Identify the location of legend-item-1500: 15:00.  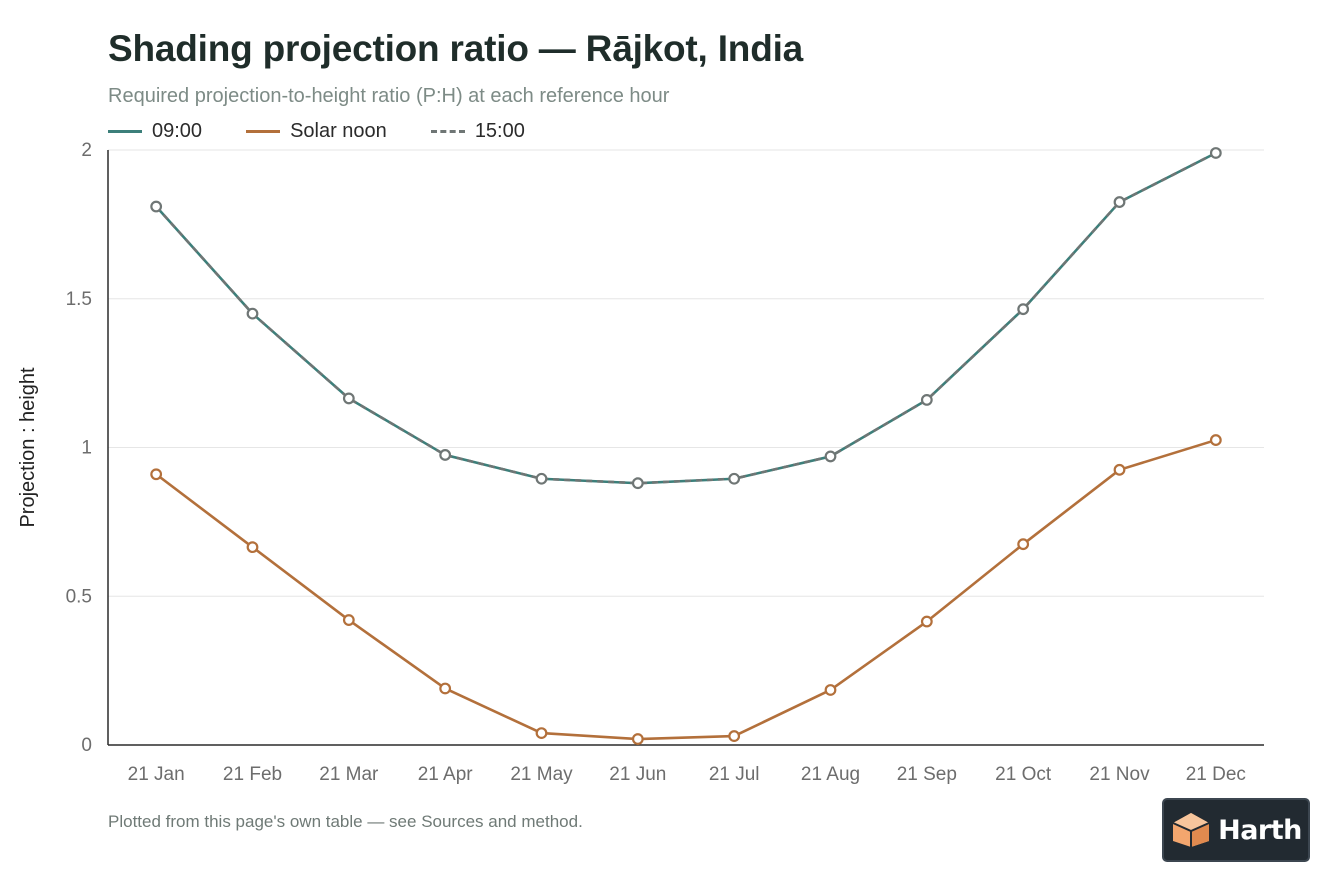
(477, 131).